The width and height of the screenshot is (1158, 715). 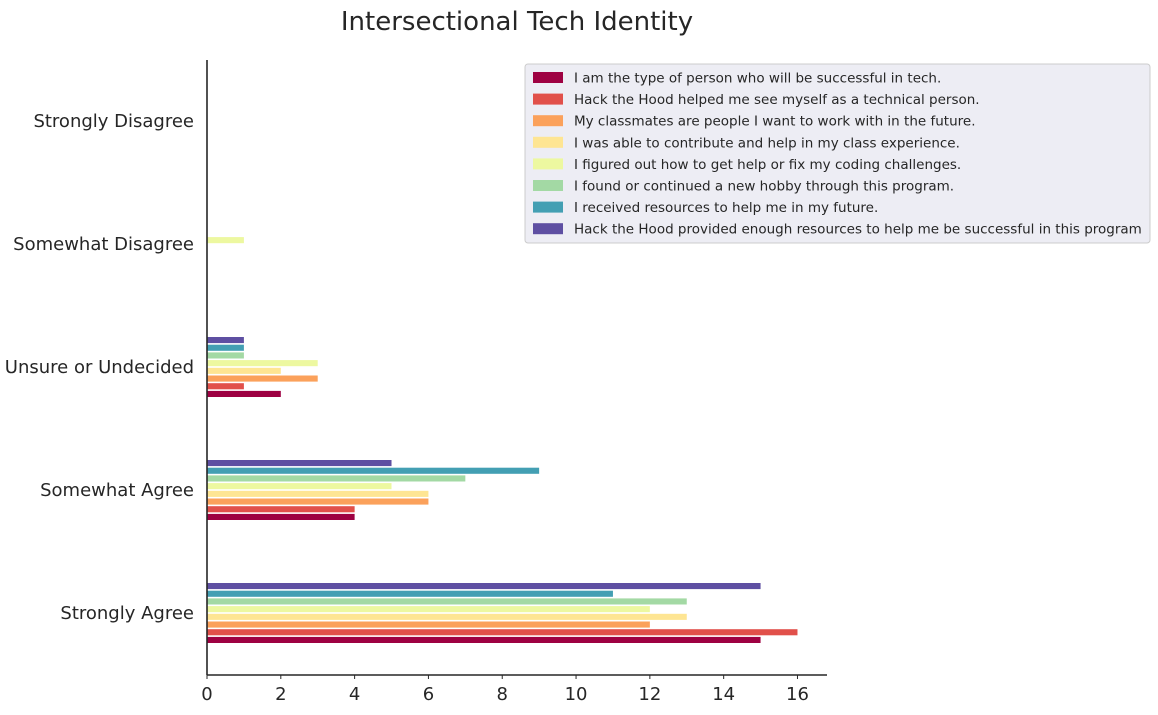 What do you see at coordinates (354, 694) in the screenshot?
I see `x-tick-label: 4` at bounding box center [354, 694].